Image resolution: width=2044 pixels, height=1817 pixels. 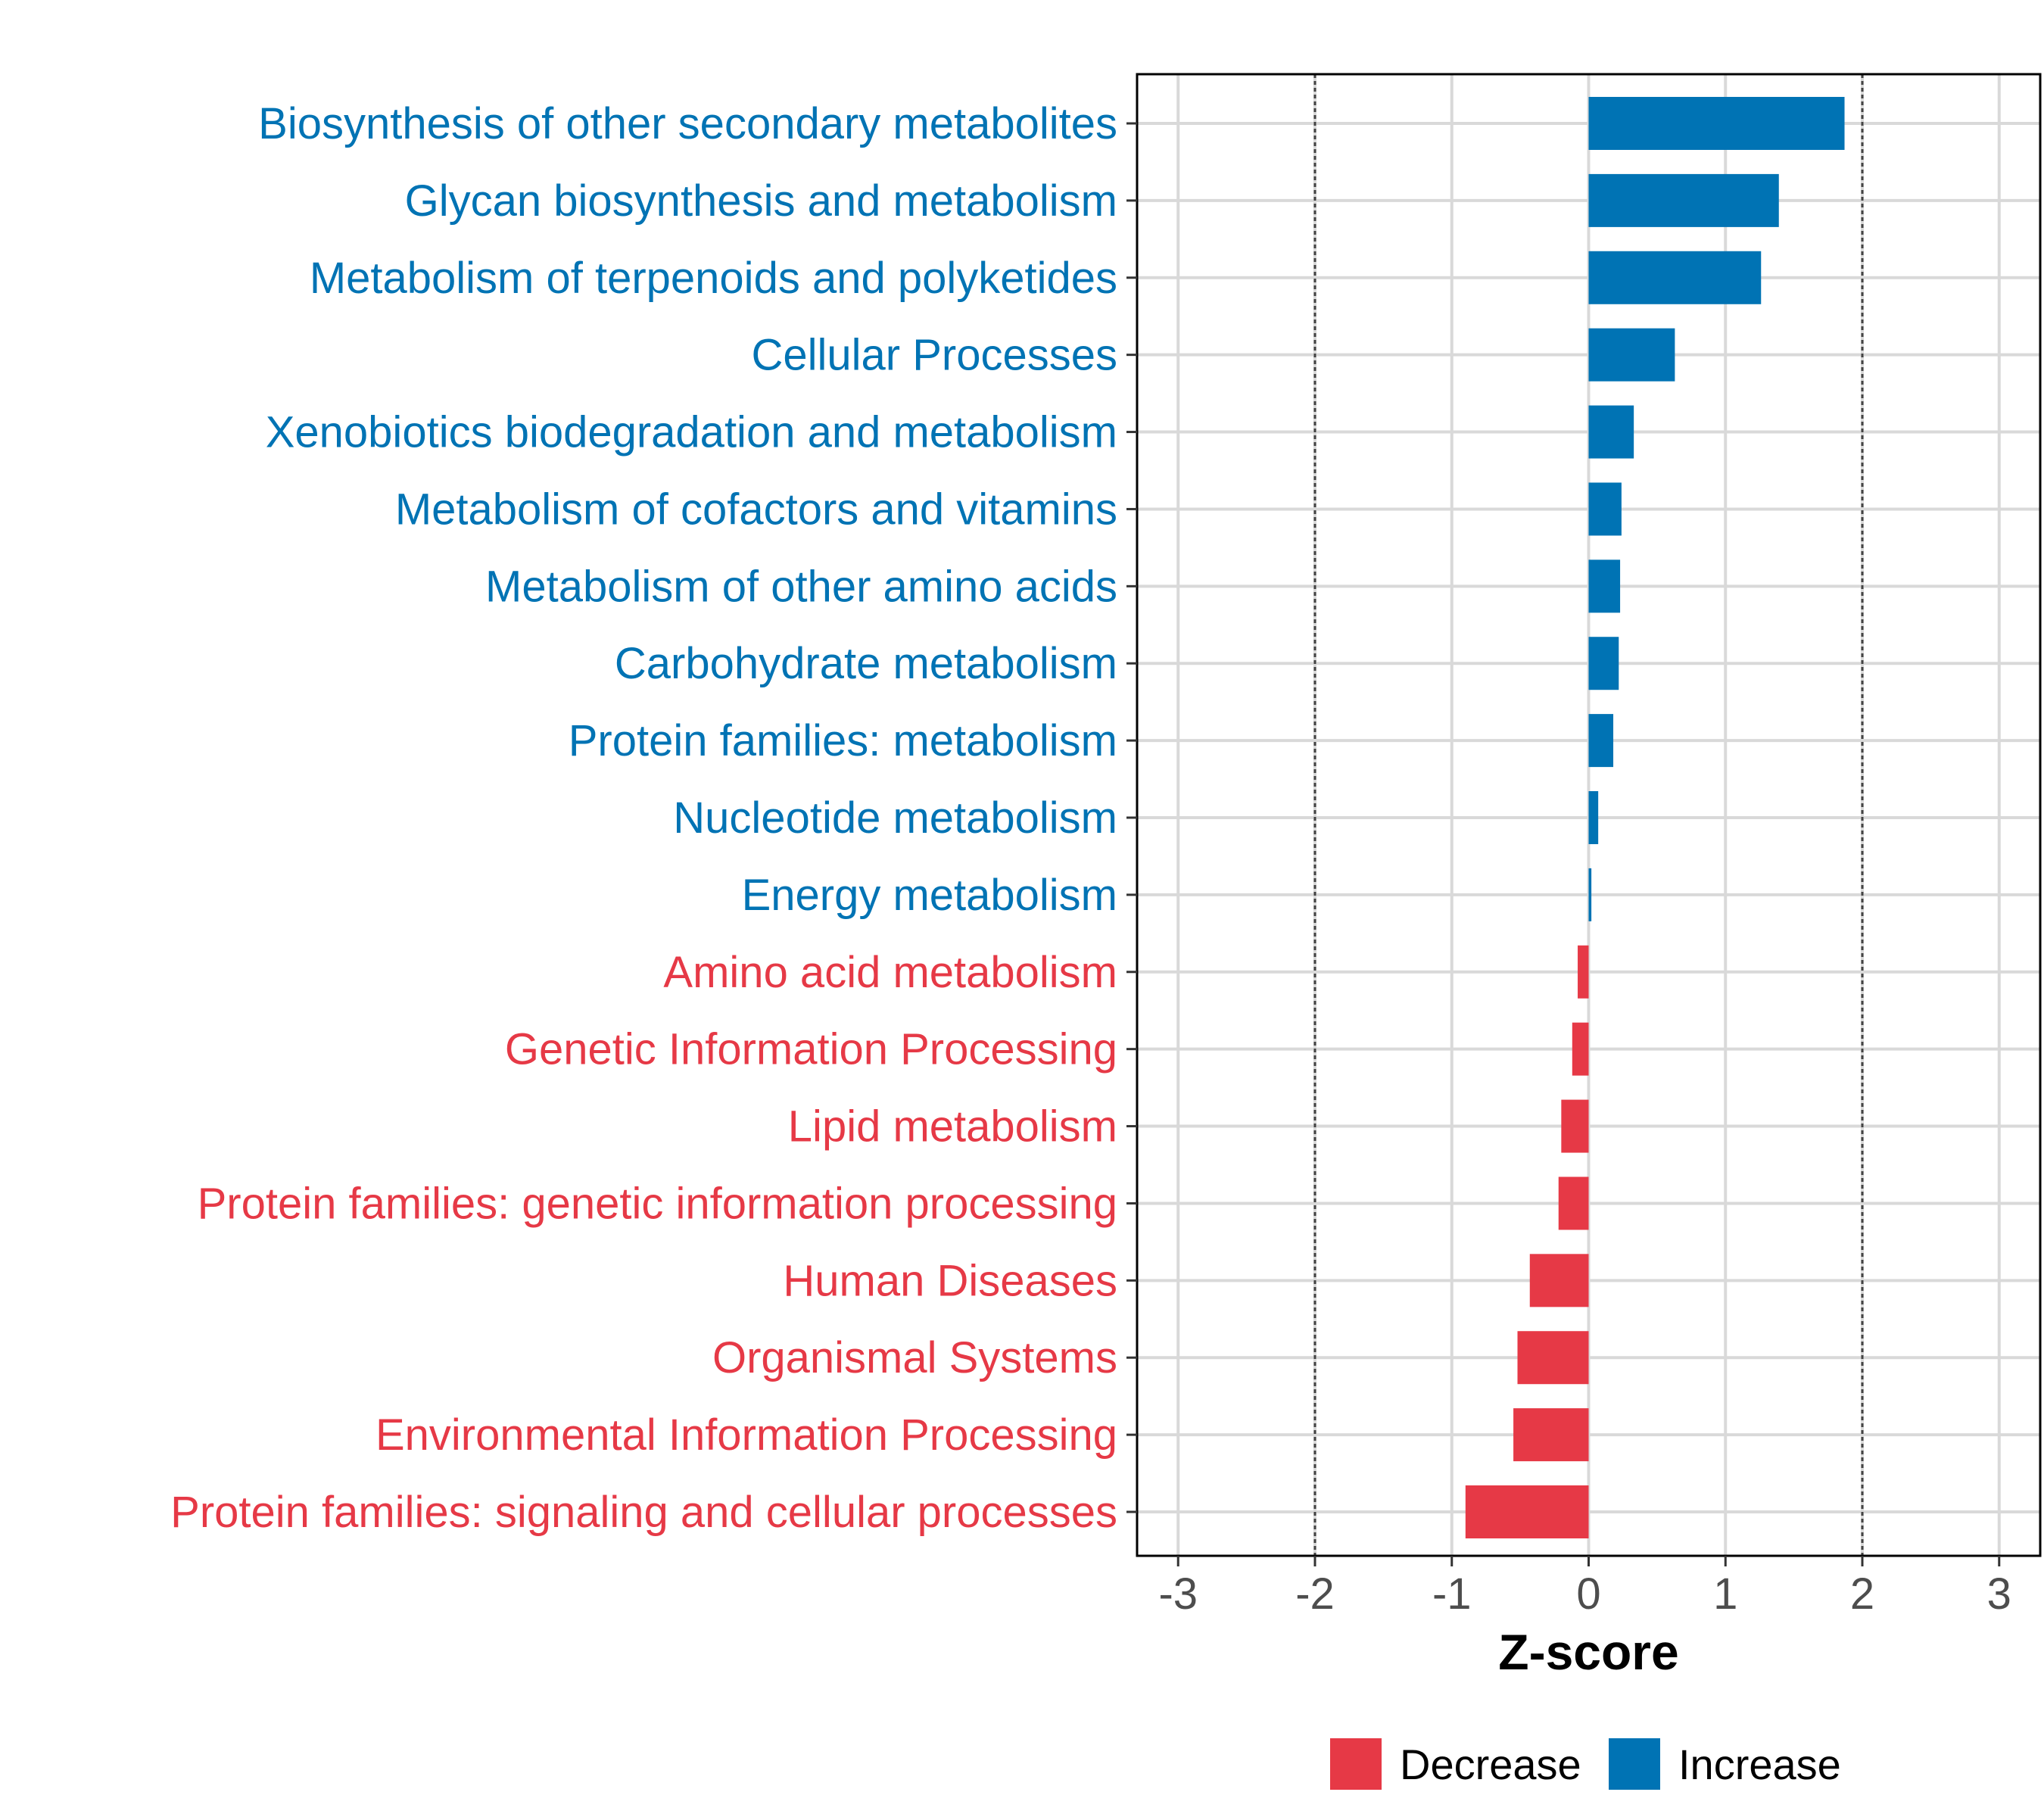 What do you see at coordinates (1634, 1764) in the screenshot?
I see `legend-swatch-increase` at bounding box center [1634, 1764].